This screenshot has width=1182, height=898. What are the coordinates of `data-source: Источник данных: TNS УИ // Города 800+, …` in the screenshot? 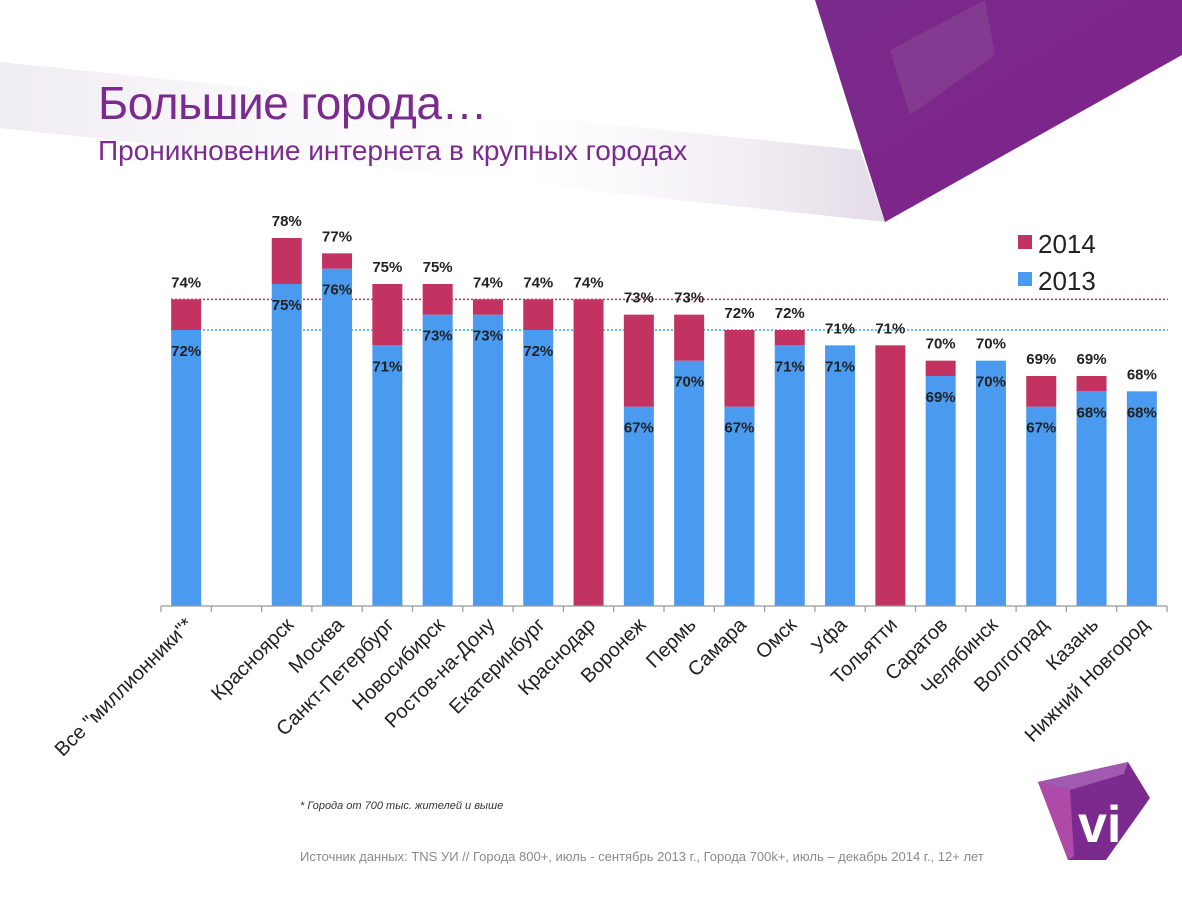 It's located at (642, 856).